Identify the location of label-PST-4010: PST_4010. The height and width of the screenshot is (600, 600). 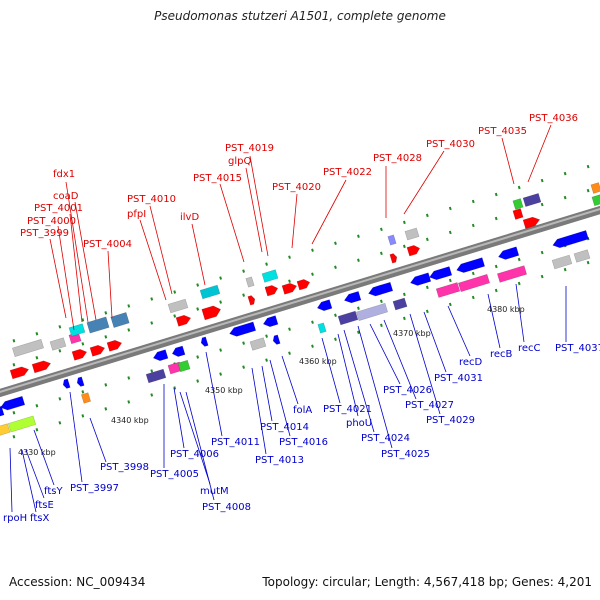
(151, 199).